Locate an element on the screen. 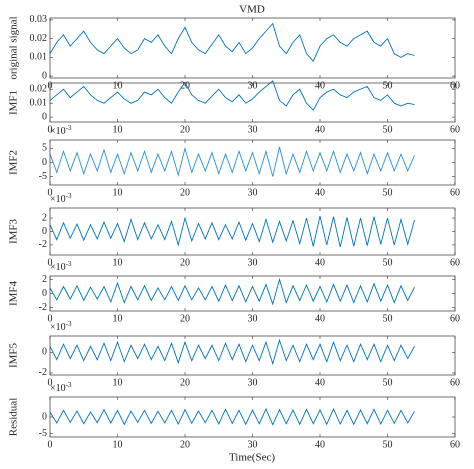  y-axis-label: Residual is located at coordinates (14, 417).